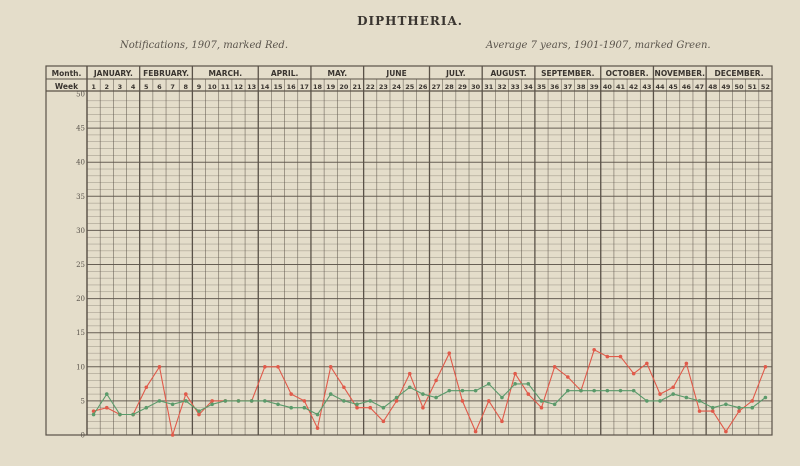  I want to click on week-tick-label: 45, so click(674, 87).